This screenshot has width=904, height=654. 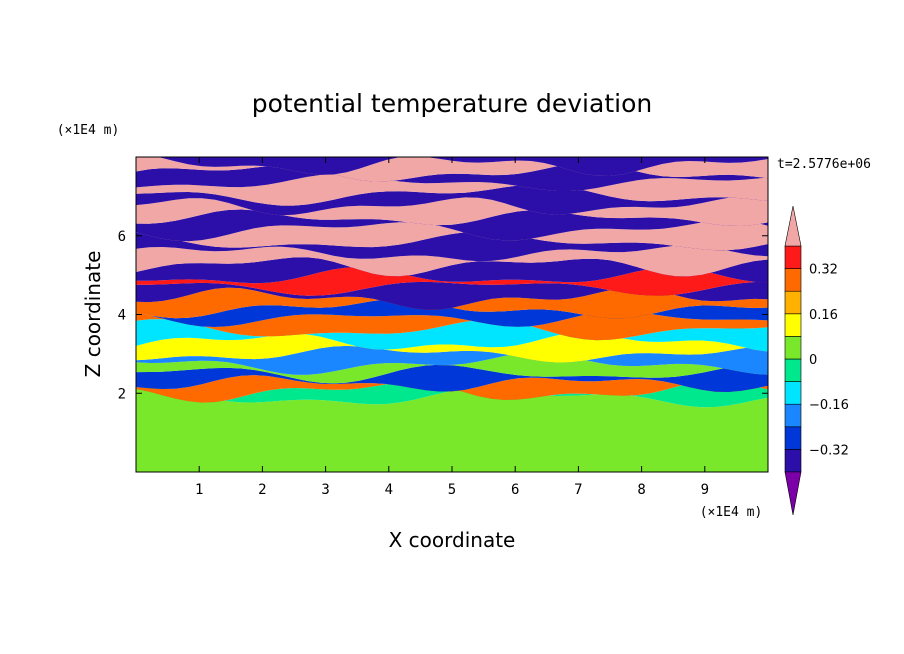 What do you see at coordinates (705, 490) in the screenshot?
I see `x-tick-label: 9` at bounding box center [705, 490].